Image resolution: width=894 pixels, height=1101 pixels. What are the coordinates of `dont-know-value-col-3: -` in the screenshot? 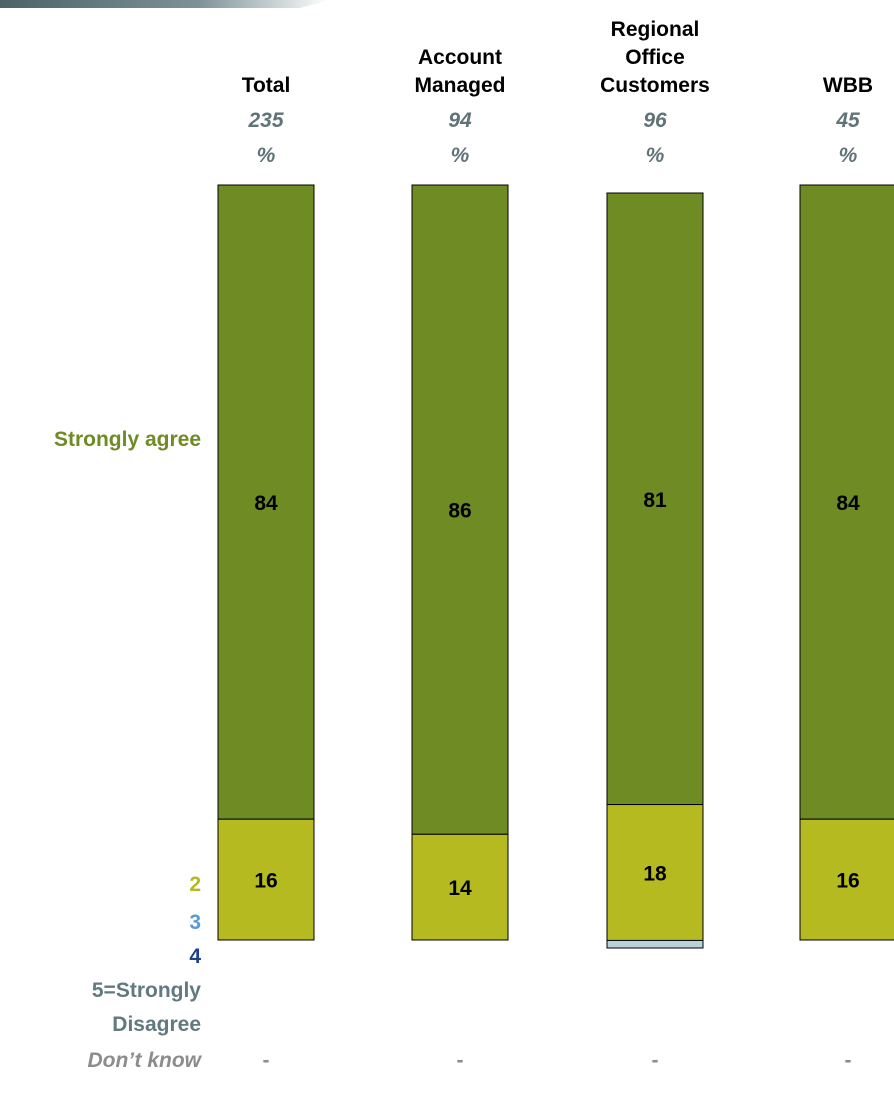 It's located at (655, 1060).